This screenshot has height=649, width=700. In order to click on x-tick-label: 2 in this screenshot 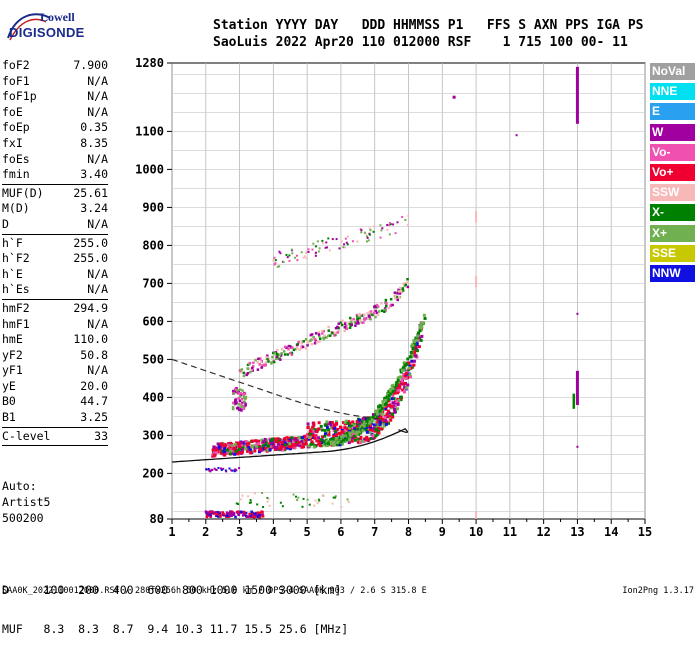, I will do `click(205, 532)`.